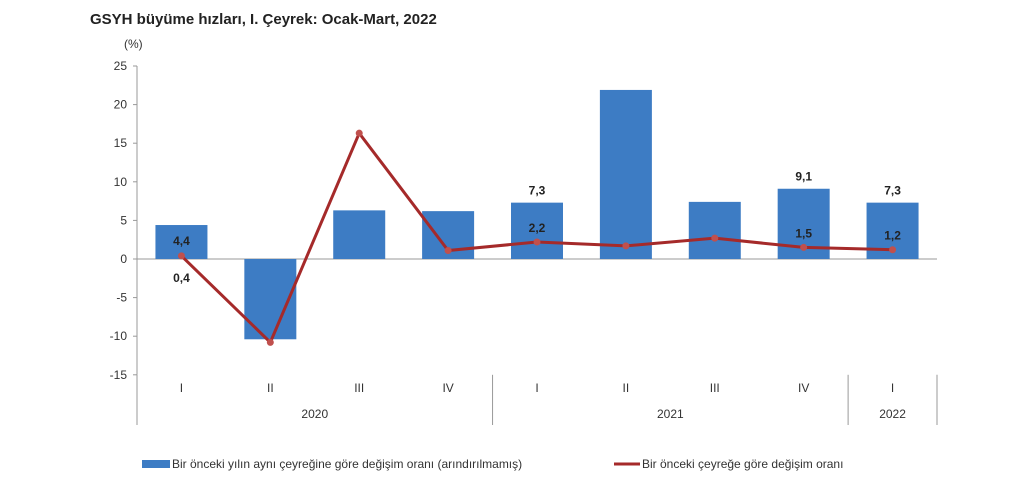 The height and width of the screenshot is (504, 1024). What do you see at coordinates (181, 278) in the screenshot?
I see `line-label: 0,4` at bounding box center [181, 278].